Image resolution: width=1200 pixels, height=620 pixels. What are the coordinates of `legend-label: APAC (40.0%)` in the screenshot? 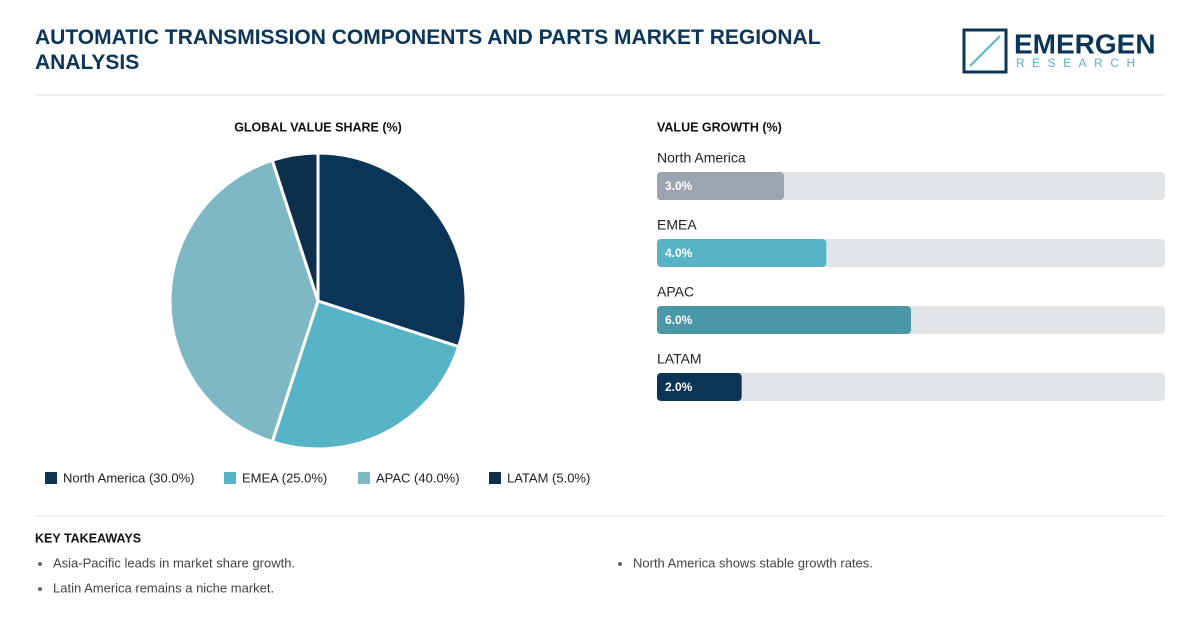 It's located at (418, 477).